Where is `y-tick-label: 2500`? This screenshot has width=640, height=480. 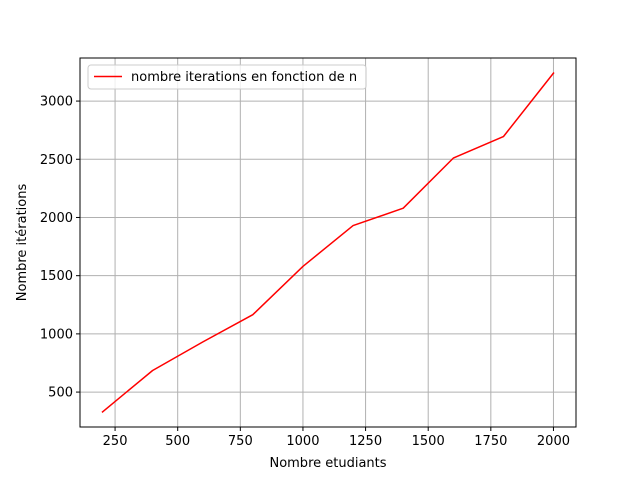
y-tick-label: 2500 is located at coordinates (56, 160).